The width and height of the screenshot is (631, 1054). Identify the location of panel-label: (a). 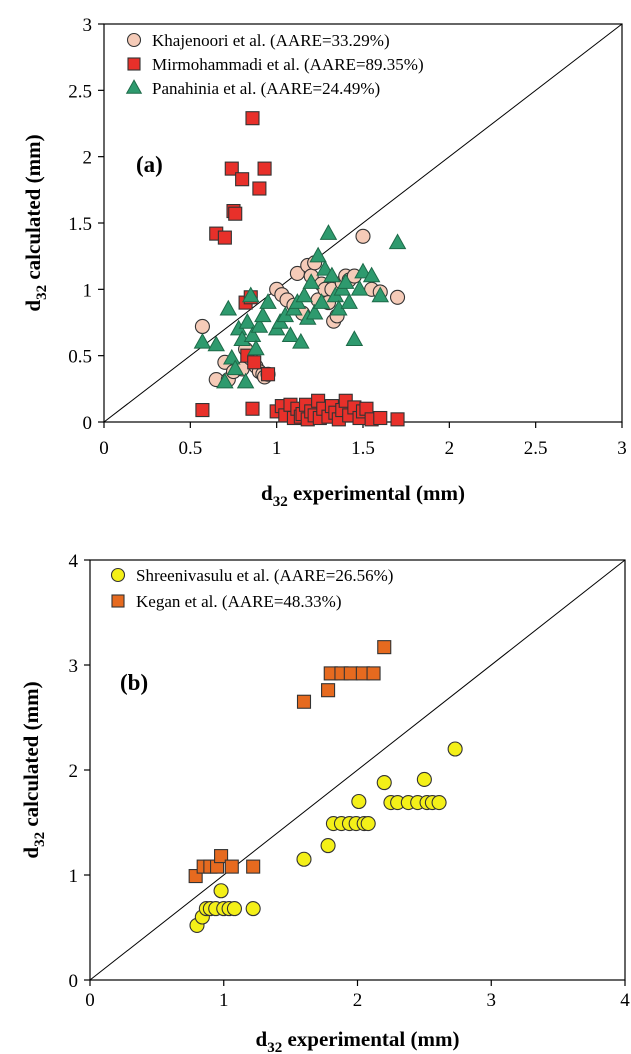
(149, 164).